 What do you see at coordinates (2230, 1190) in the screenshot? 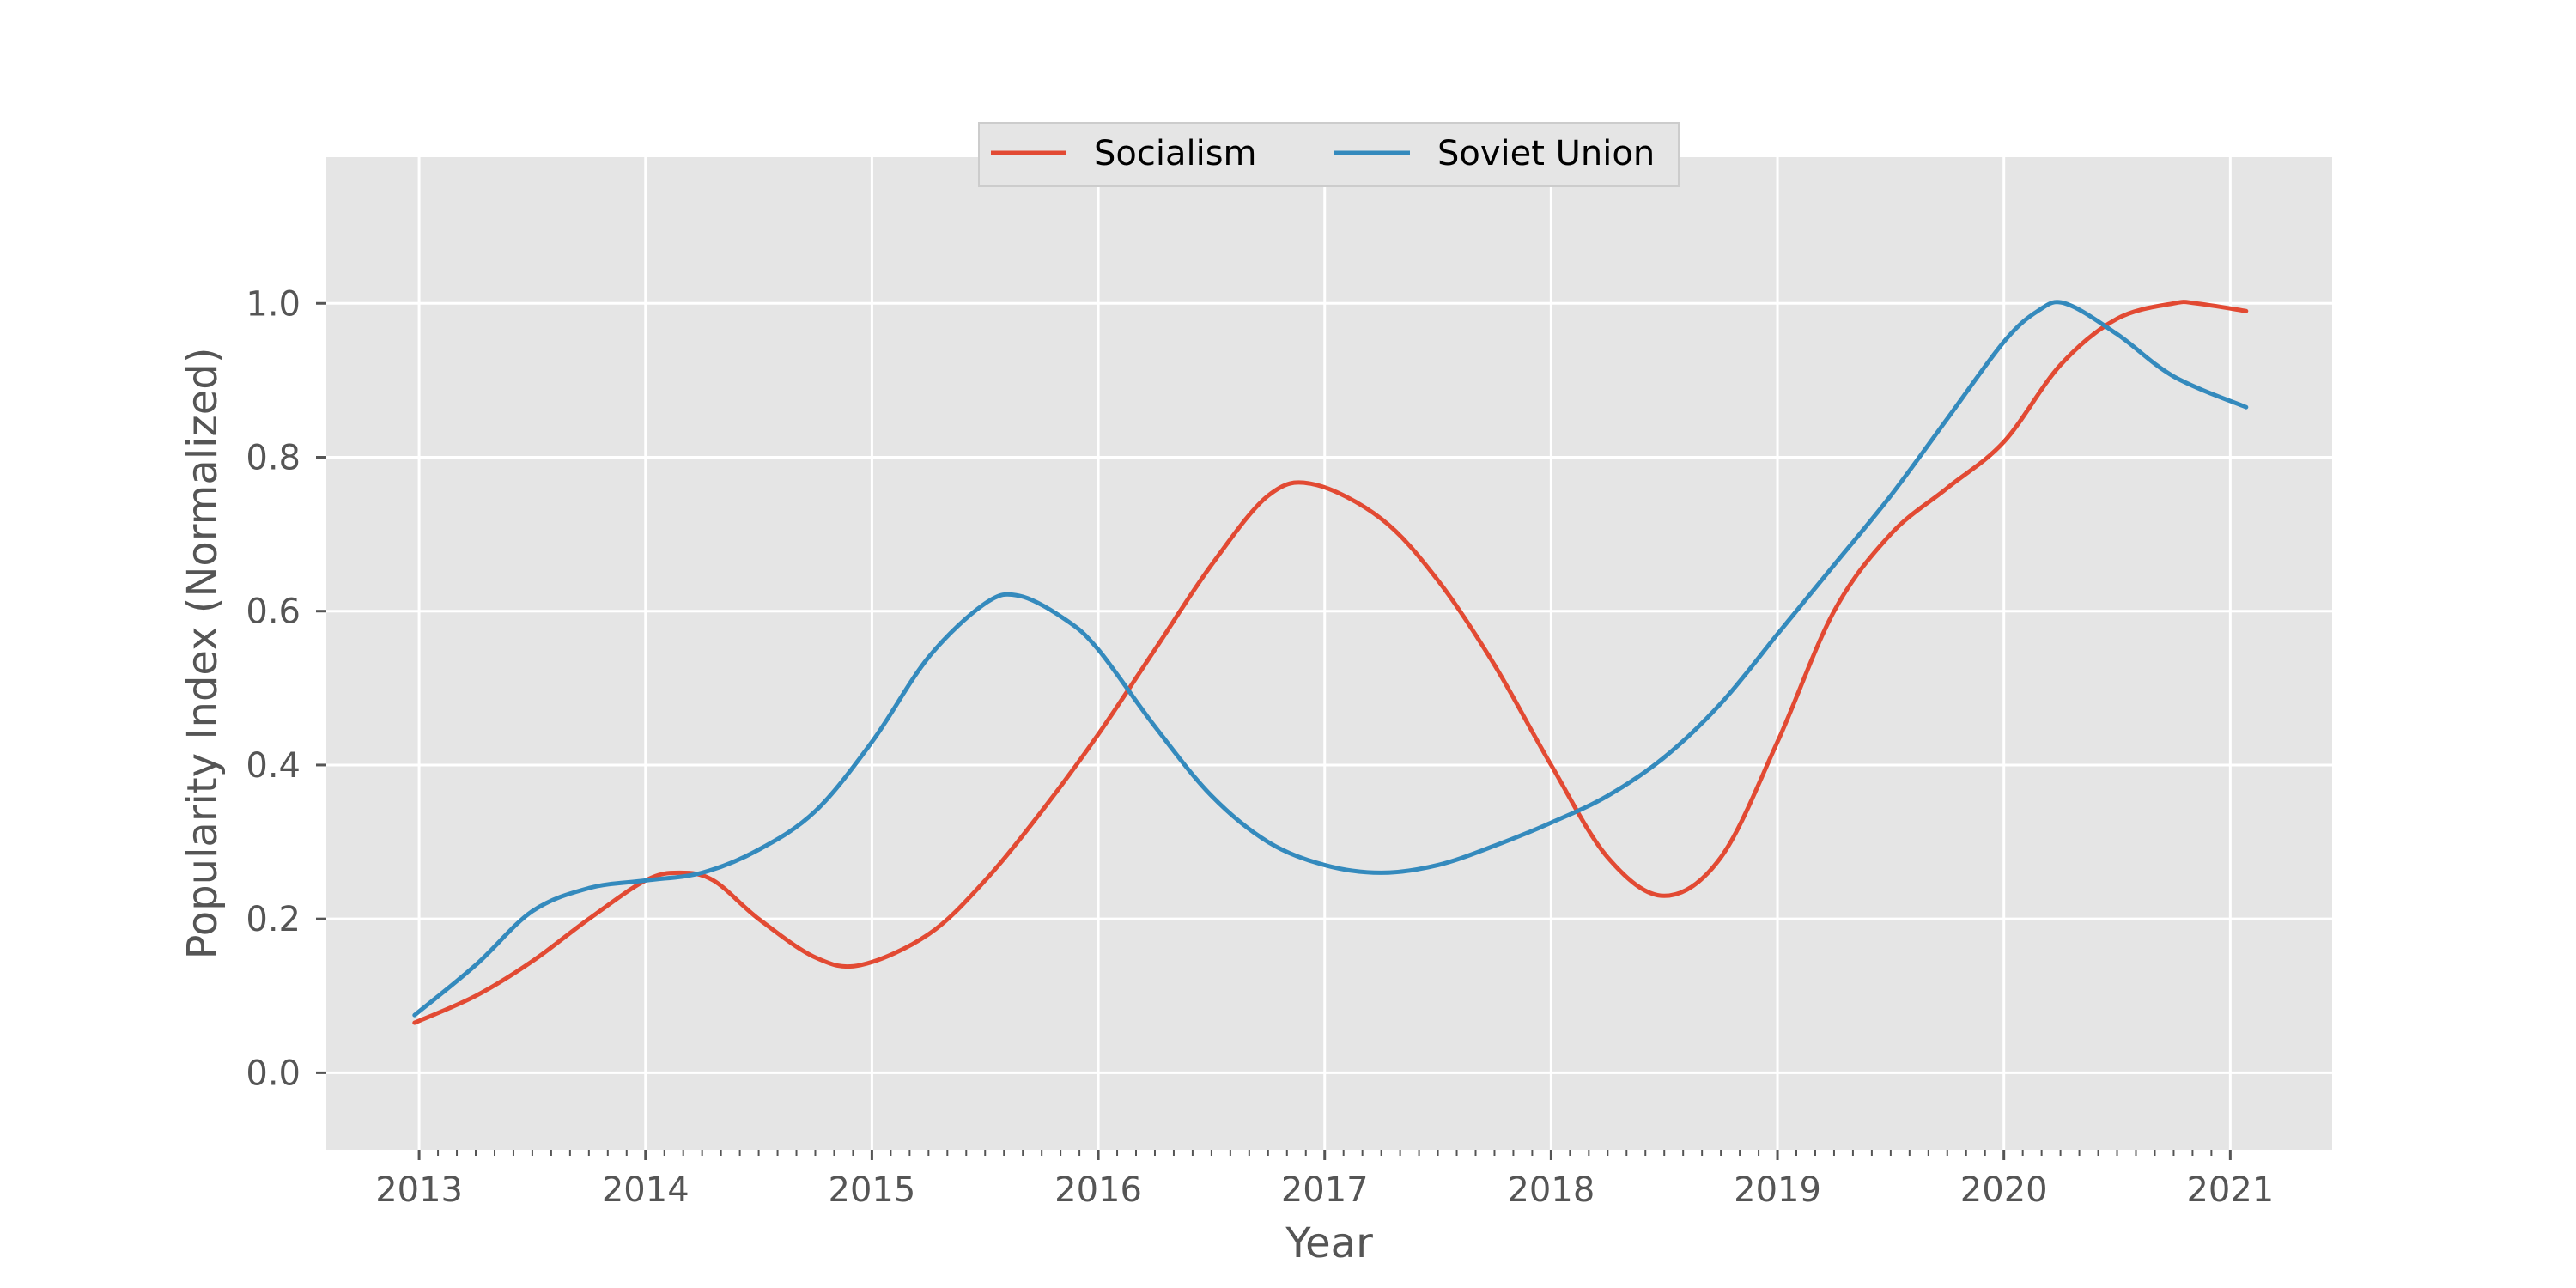
I see `x-tick-label: 2021` at bounding box center [2230, 1190].